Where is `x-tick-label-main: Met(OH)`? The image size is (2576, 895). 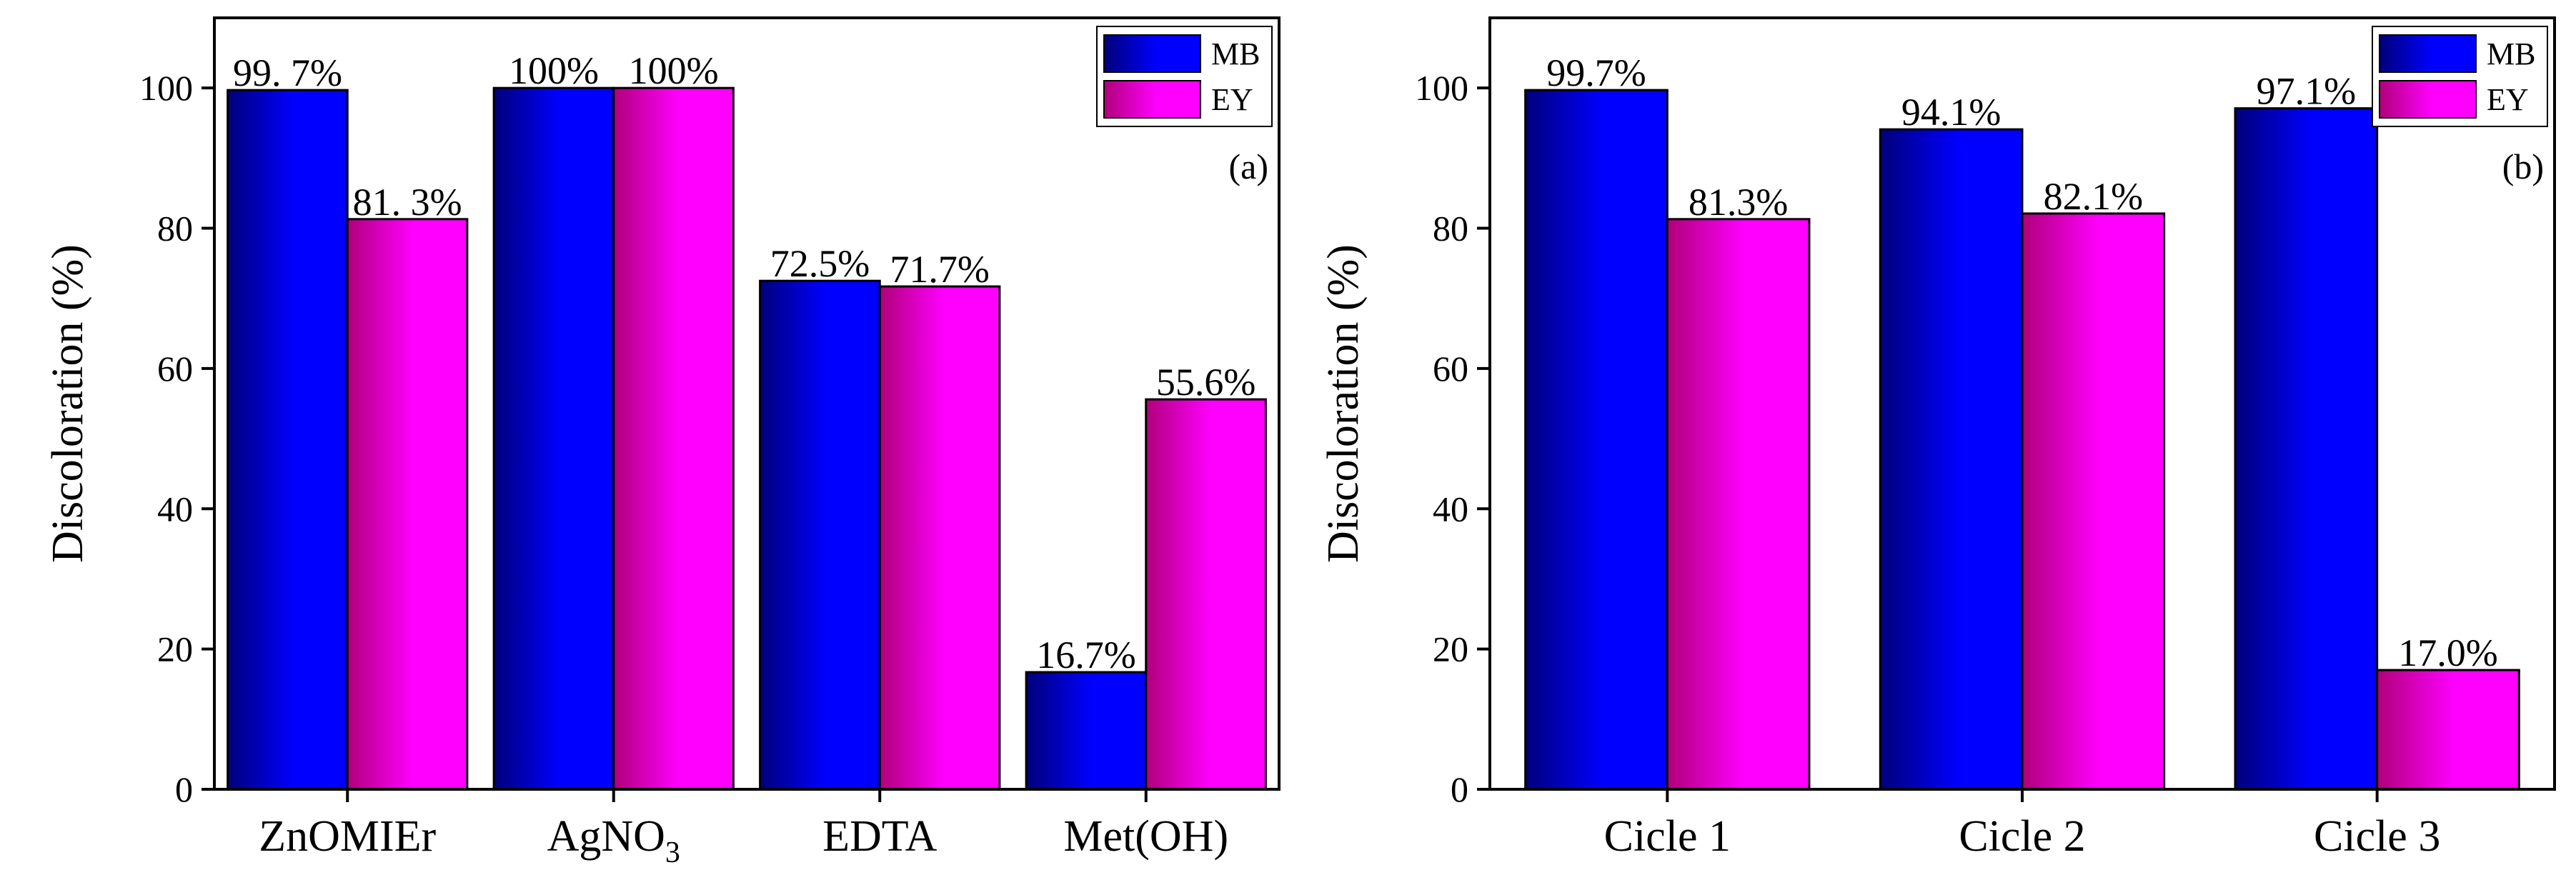
x-tick-label-main: Met(OH) is located at coordinates (1145, 836).